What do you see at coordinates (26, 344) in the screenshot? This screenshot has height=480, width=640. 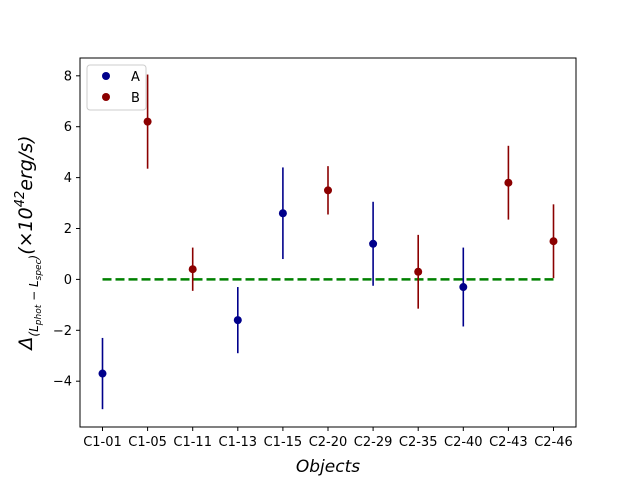 I see `y-title-delta: Δ` at bounding box center [26, 344].